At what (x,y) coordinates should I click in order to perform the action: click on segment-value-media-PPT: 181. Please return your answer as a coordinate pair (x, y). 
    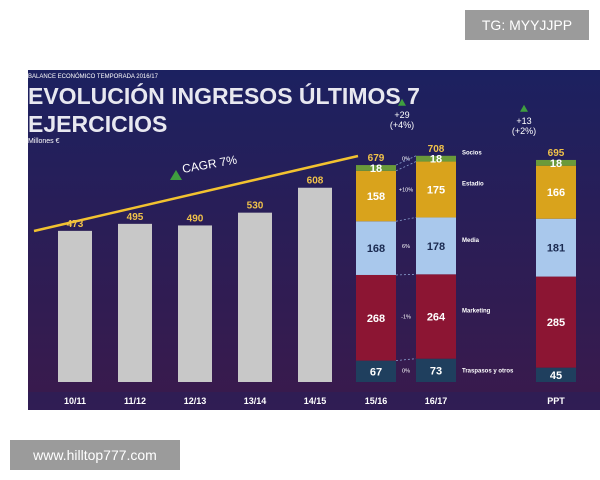
    Looking at the image, I should click on (556, 249).